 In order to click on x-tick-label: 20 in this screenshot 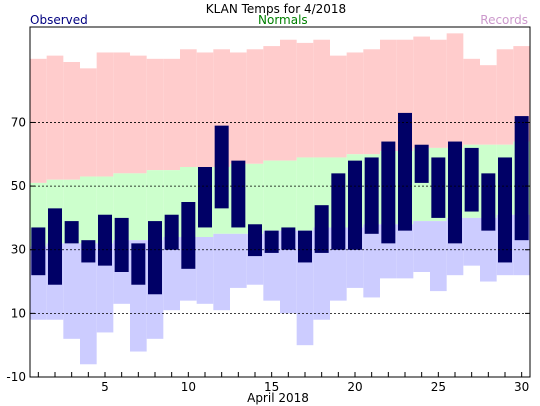, I will do `click(354, 387)`.